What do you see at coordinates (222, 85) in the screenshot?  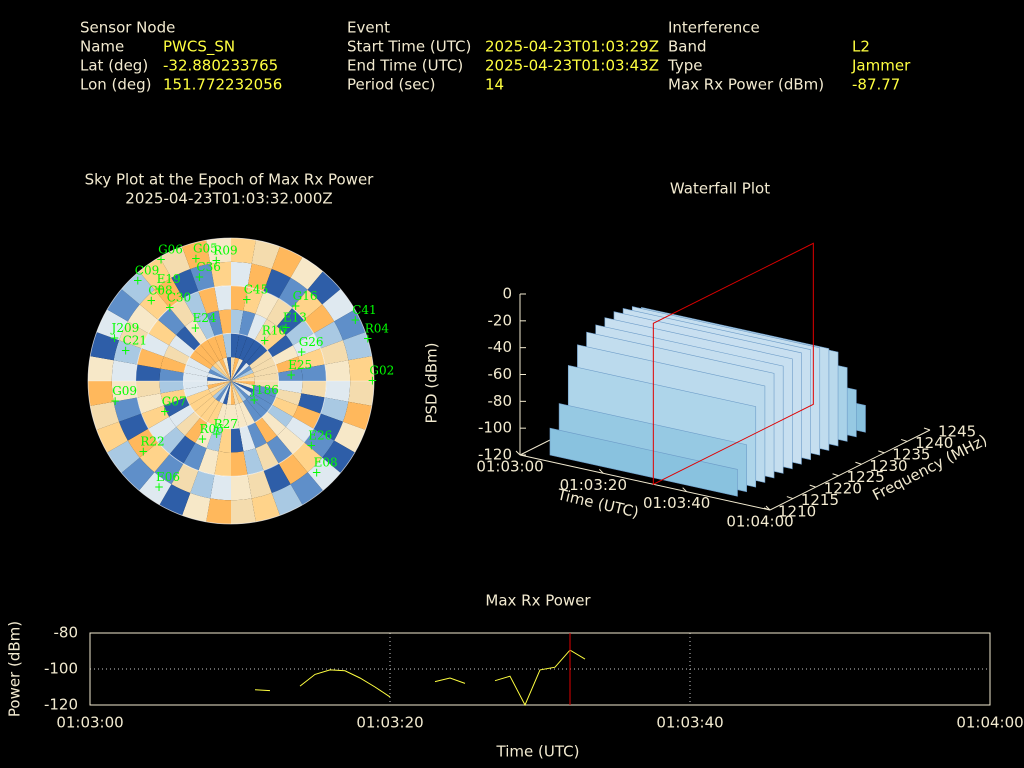 I see `field-value: 151.772232056` at bounding box center [222, 85].